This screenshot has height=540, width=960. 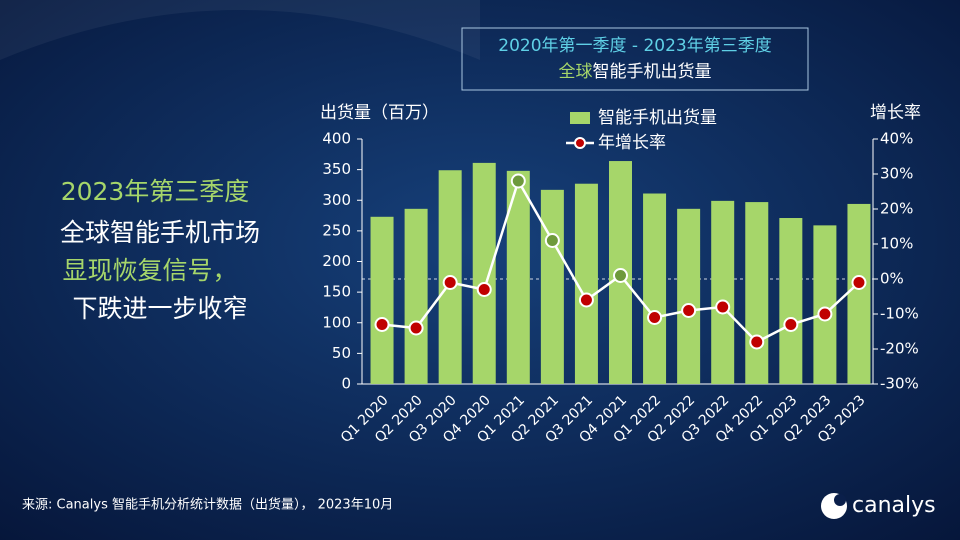 I want to click on chart-subtitle: 全球智能手机出货量, so click(x=635, y=72).